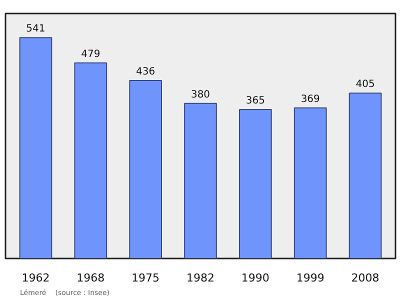  What do you see at coordinates (200, 94) in the screenshot?
I see `data-label: 380` at bounding box center [200, 94].